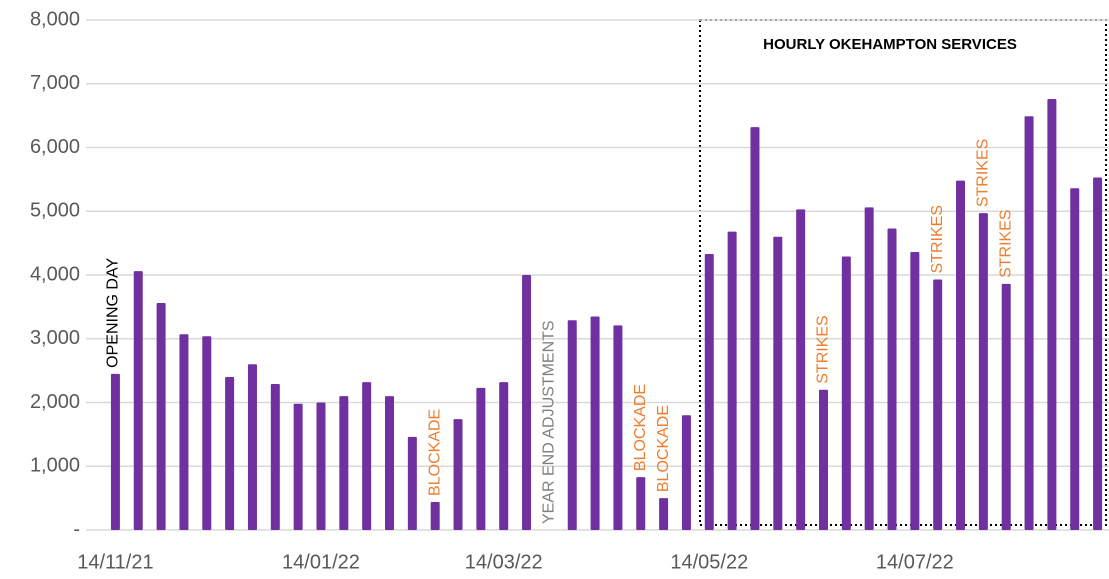  I want to click on x-tick-label: 14/11/21, so click(115, 562).